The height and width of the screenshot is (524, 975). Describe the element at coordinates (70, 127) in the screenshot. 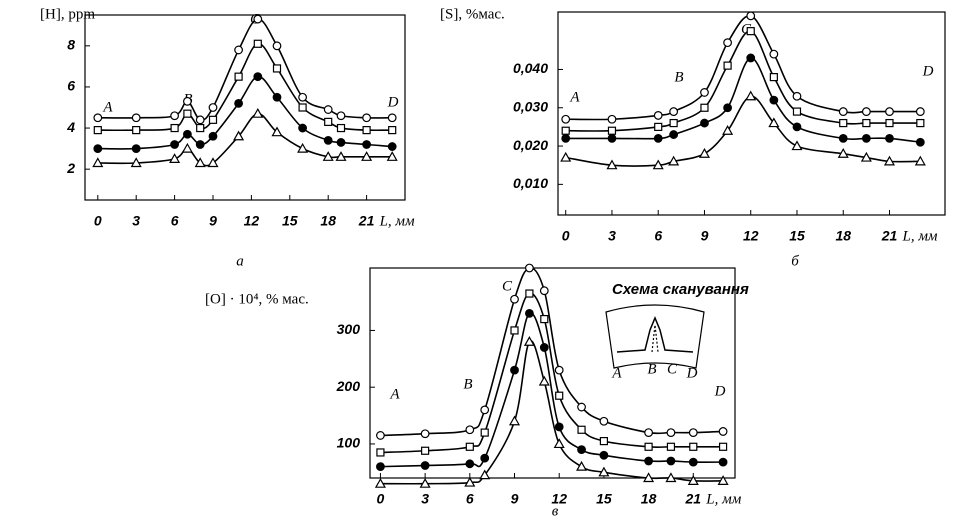

I see `y-tick-label: 4` at that location.